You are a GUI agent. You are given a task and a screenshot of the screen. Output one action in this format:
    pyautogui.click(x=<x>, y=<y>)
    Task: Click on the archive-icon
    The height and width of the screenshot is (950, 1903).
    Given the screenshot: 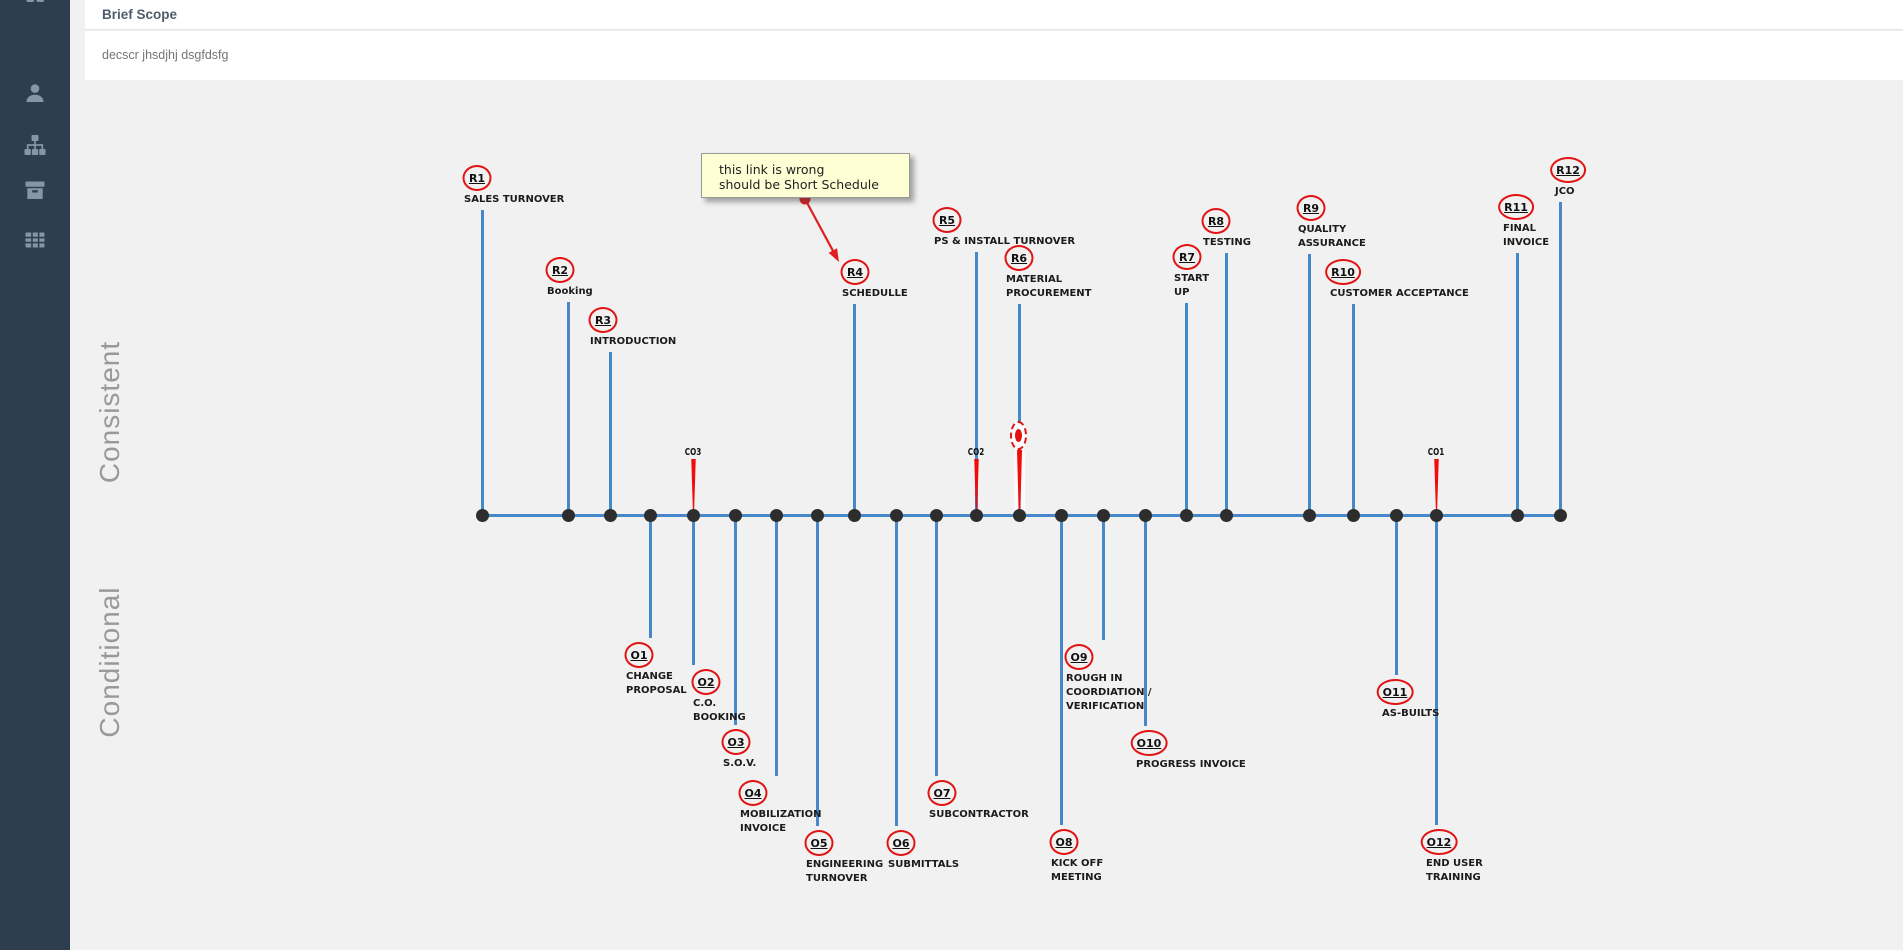 What is the action you would take?
    pyautogui.click(x=35, y=190)
    